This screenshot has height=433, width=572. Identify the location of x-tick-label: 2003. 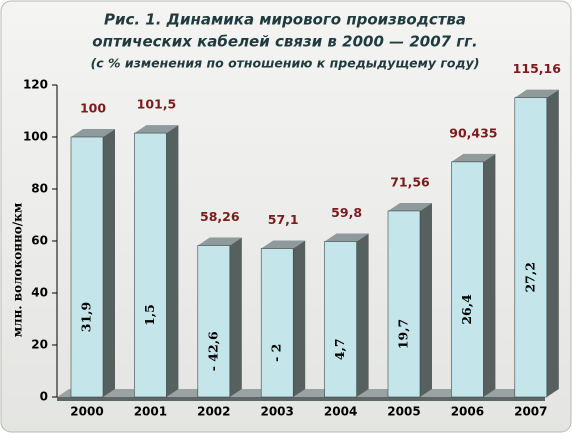
(276, 412).